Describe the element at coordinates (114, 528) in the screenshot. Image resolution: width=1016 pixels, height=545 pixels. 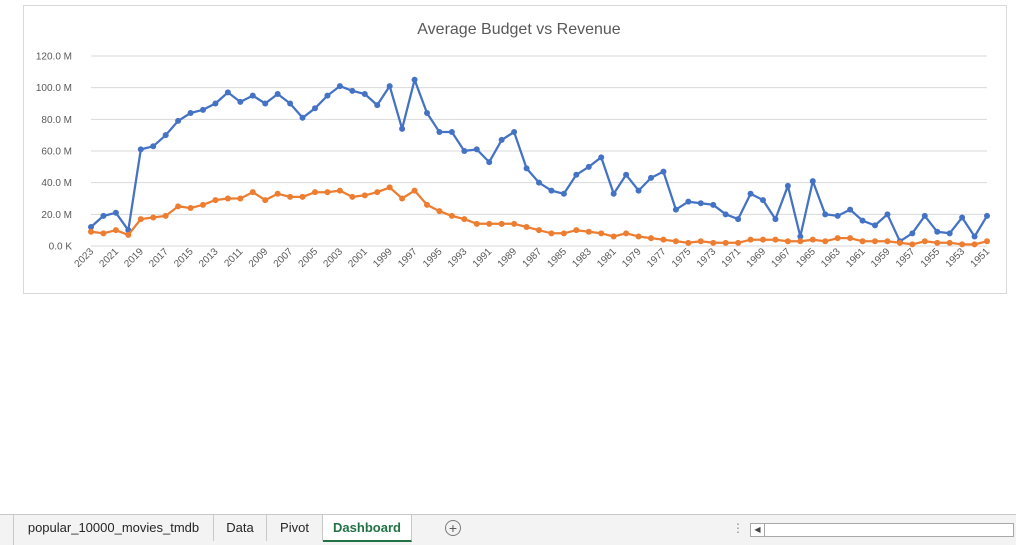
I see `tab-popular-10000-movies-tmdb: popular_10000_movies_tmdb` at that location.